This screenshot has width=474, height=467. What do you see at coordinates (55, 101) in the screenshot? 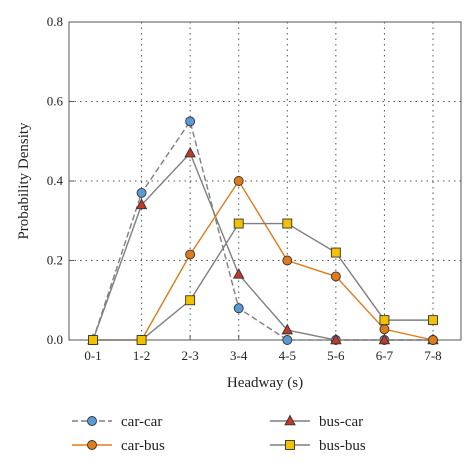
I see `y-tick-label: 0.6` at bounding box center [55, 101].